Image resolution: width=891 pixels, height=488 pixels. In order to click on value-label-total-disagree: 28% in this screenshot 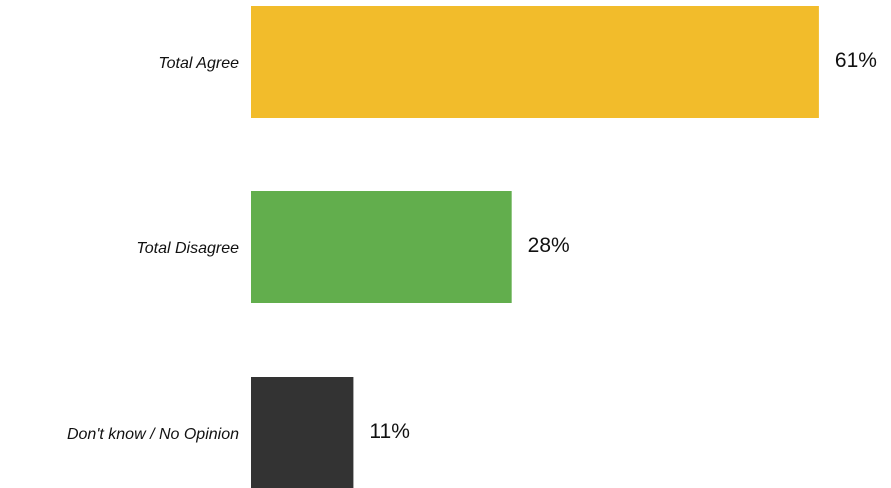, I will do `click(549, 245)`.